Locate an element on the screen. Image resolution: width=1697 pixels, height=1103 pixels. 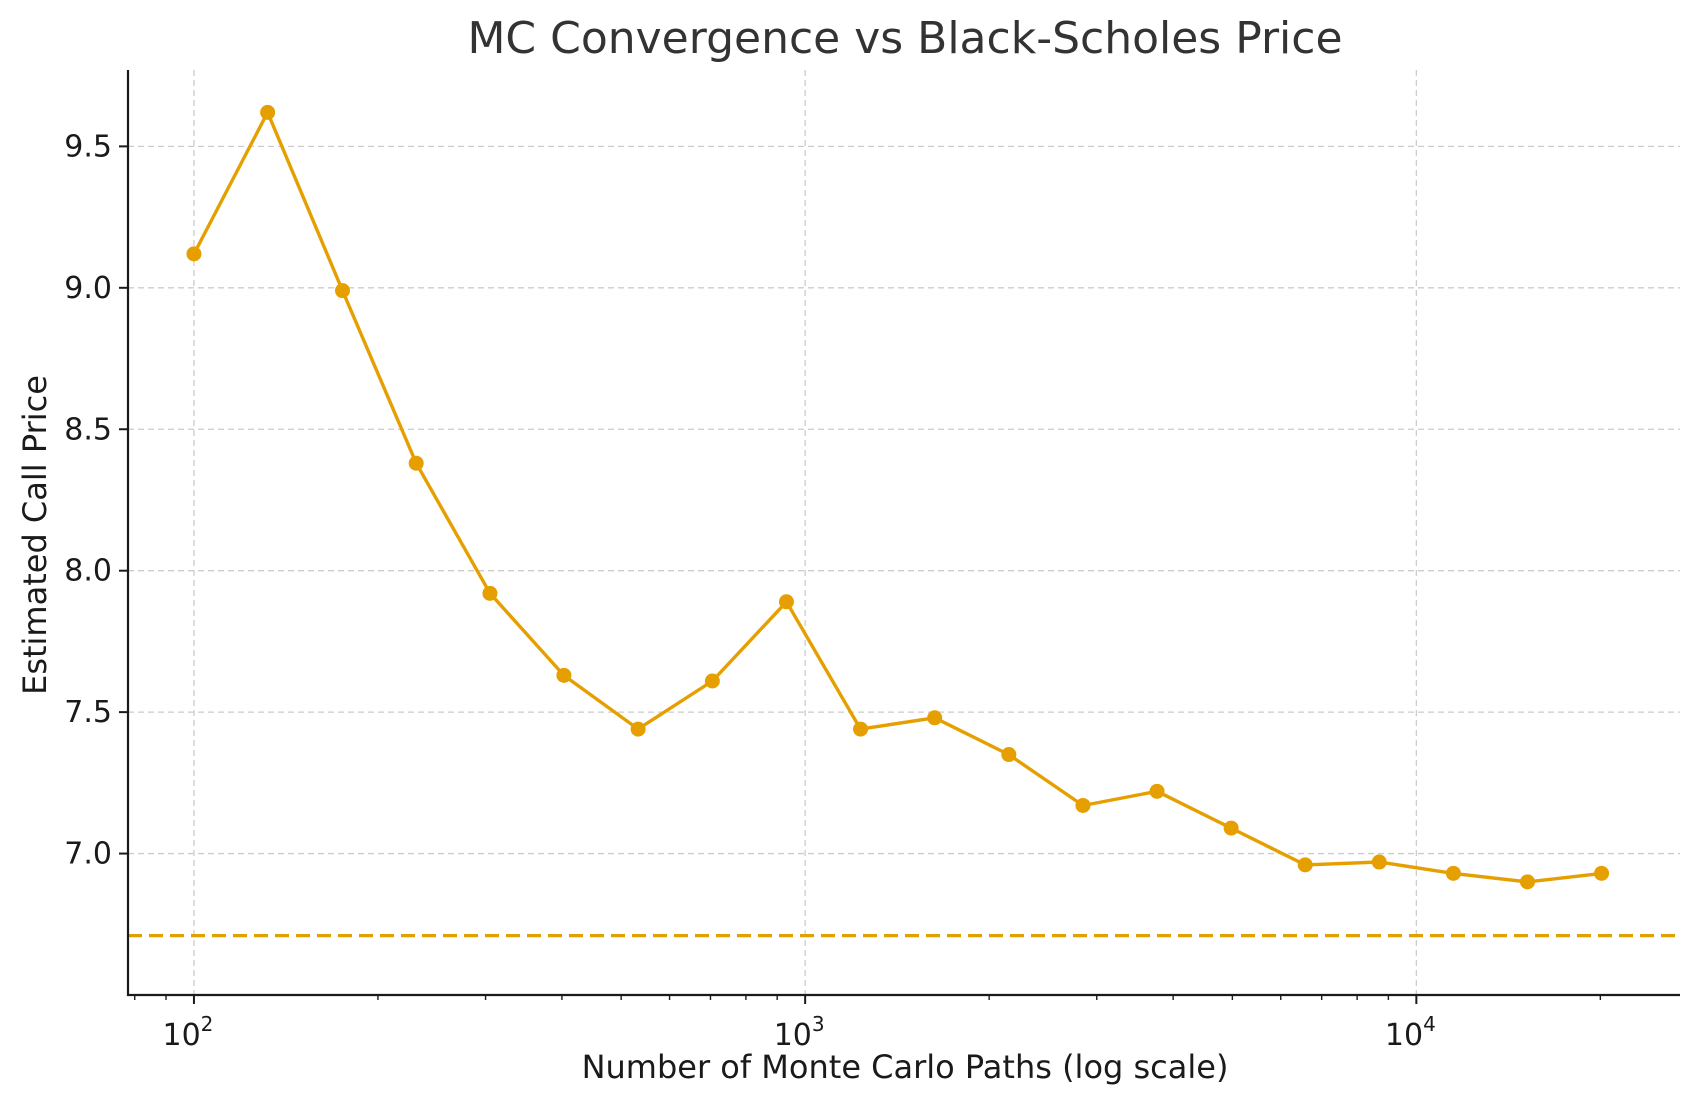
x-tick-label-exponent: 2 is located at coordinates (207, 1024).